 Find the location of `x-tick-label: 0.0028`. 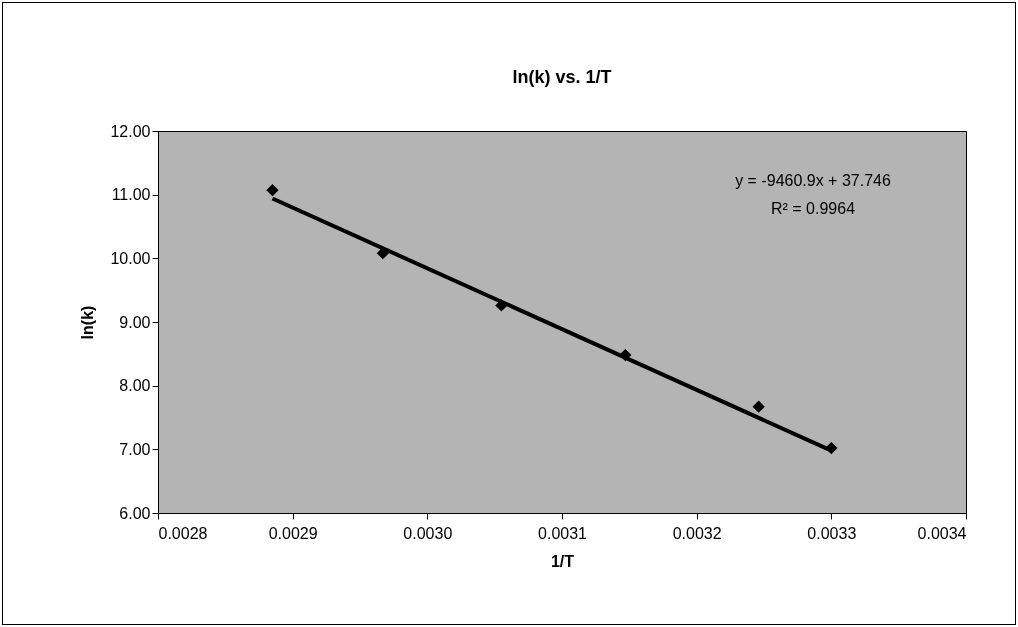

x-tick-label: 0.0028 is located at coordinates (183, 533).